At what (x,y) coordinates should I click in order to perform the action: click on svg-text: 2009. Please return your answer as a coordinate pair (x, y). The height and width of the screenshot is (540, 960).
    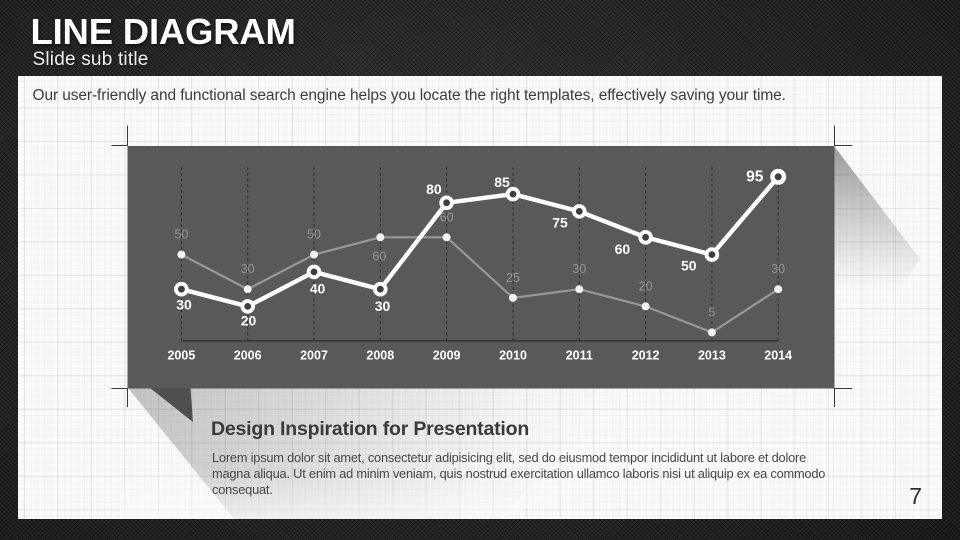
    Looking at the image, I should click on (447, 356).